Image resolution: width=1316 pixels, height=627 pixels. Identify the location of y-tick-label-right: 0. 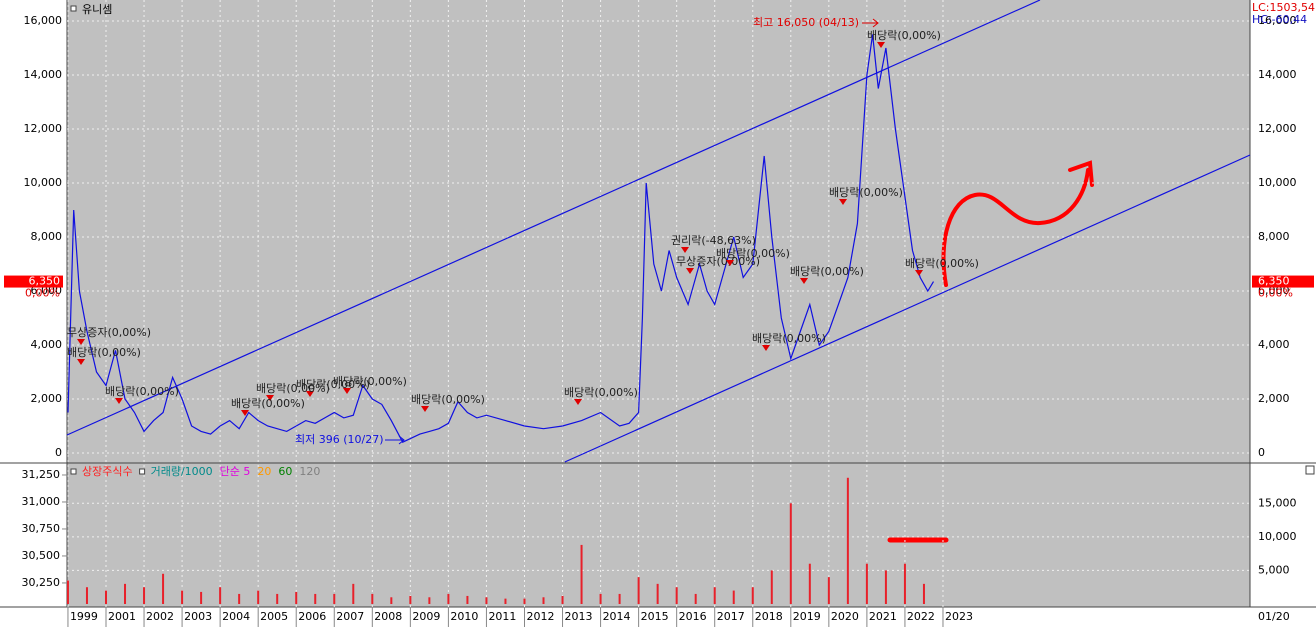
(1261, 452).